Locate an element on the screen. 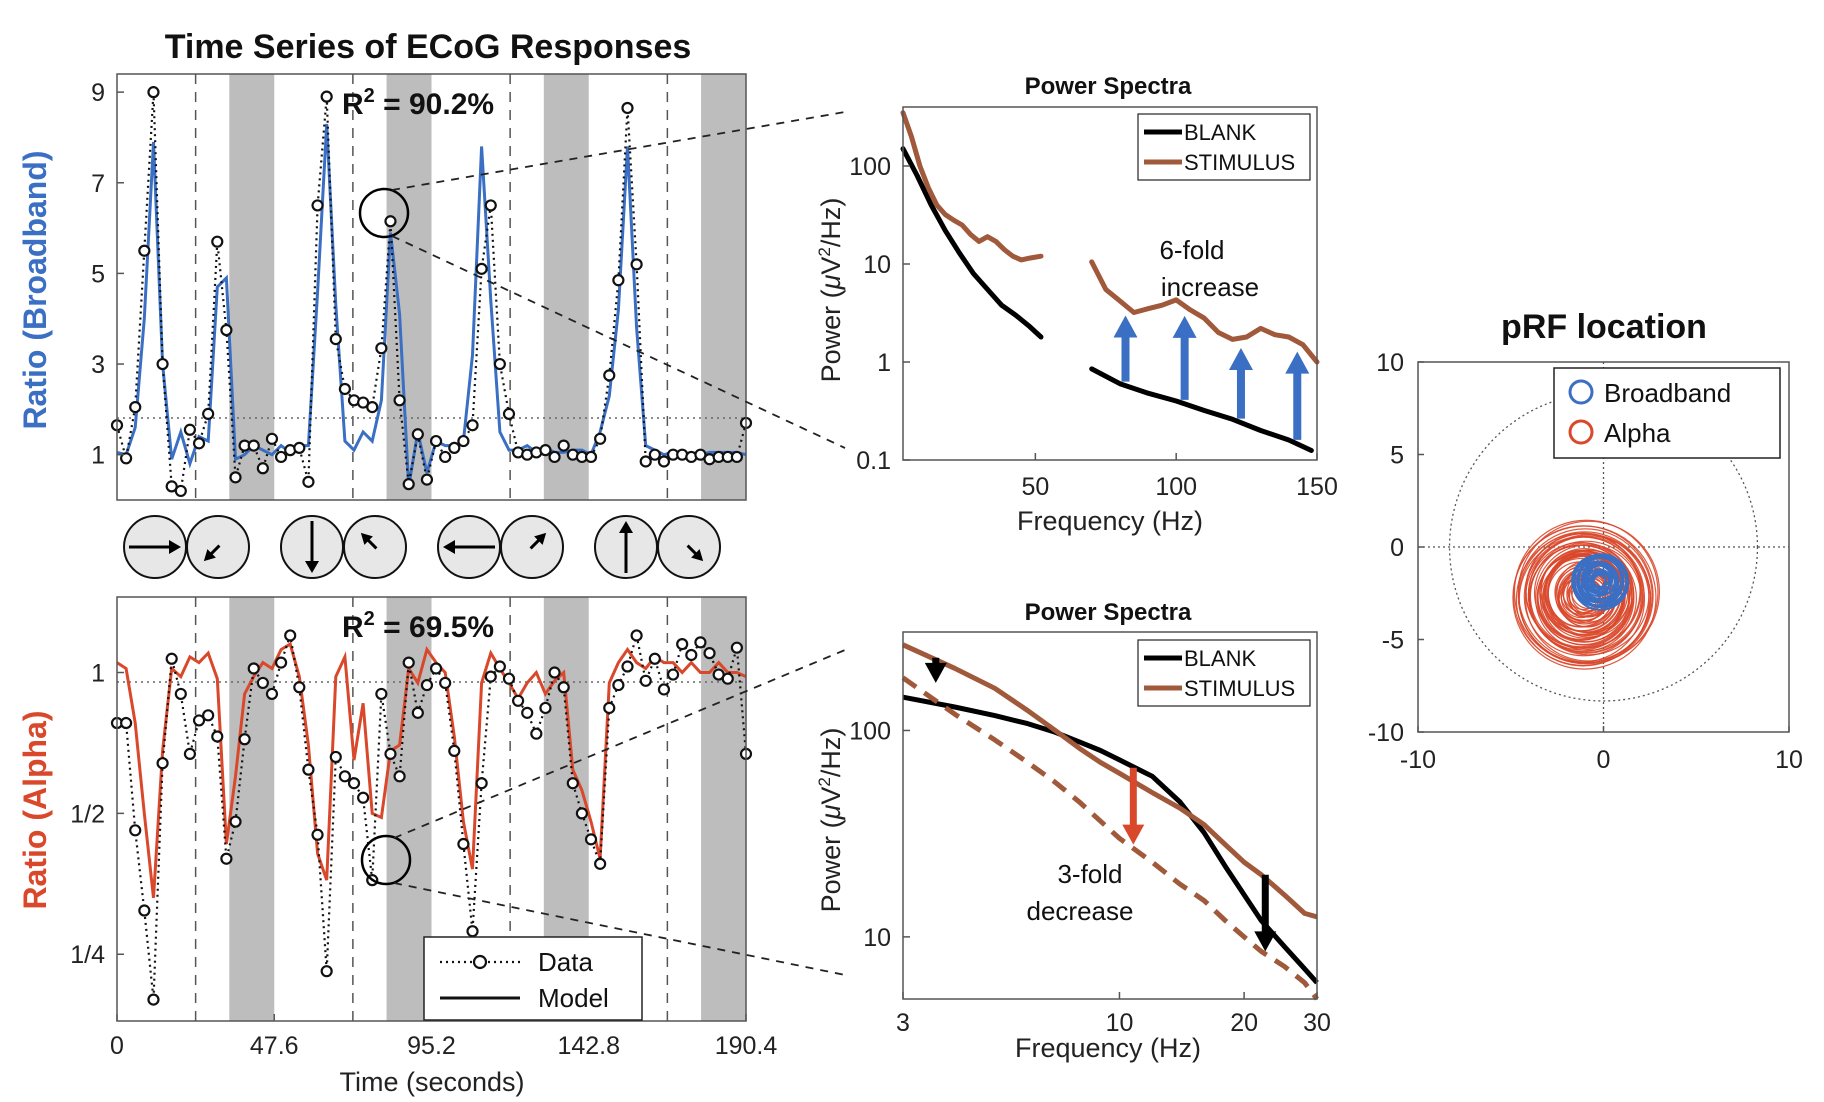 This screenshot has width=1824, height=1102. ts-broadband-r2: R2 = 90.2% is located at coordinates (418, 103).